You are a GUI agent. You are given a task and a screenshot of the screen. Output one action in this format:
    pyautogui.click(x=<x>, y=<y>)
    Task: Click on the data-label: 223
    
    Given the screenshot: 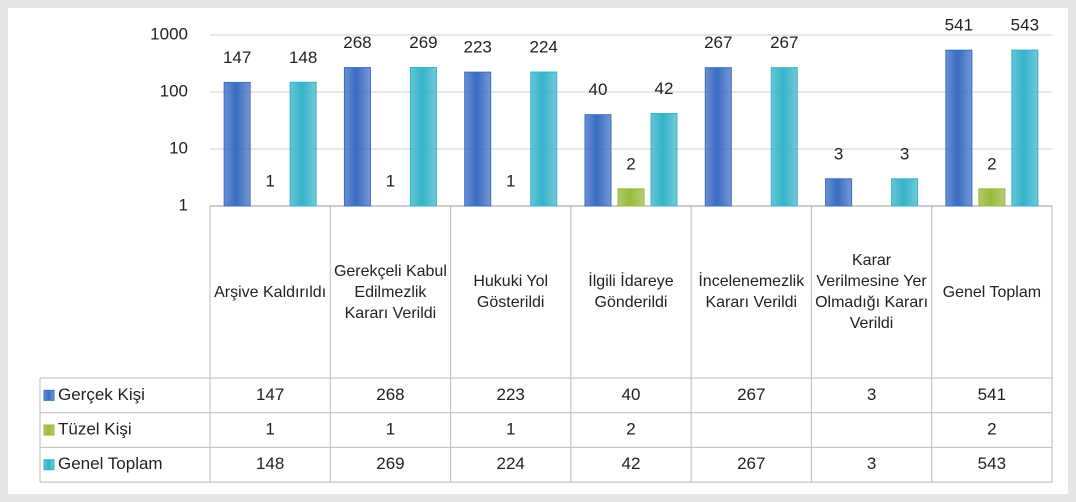 What is the action you would take?
    pyautogui.click(x=478, y=47)
    